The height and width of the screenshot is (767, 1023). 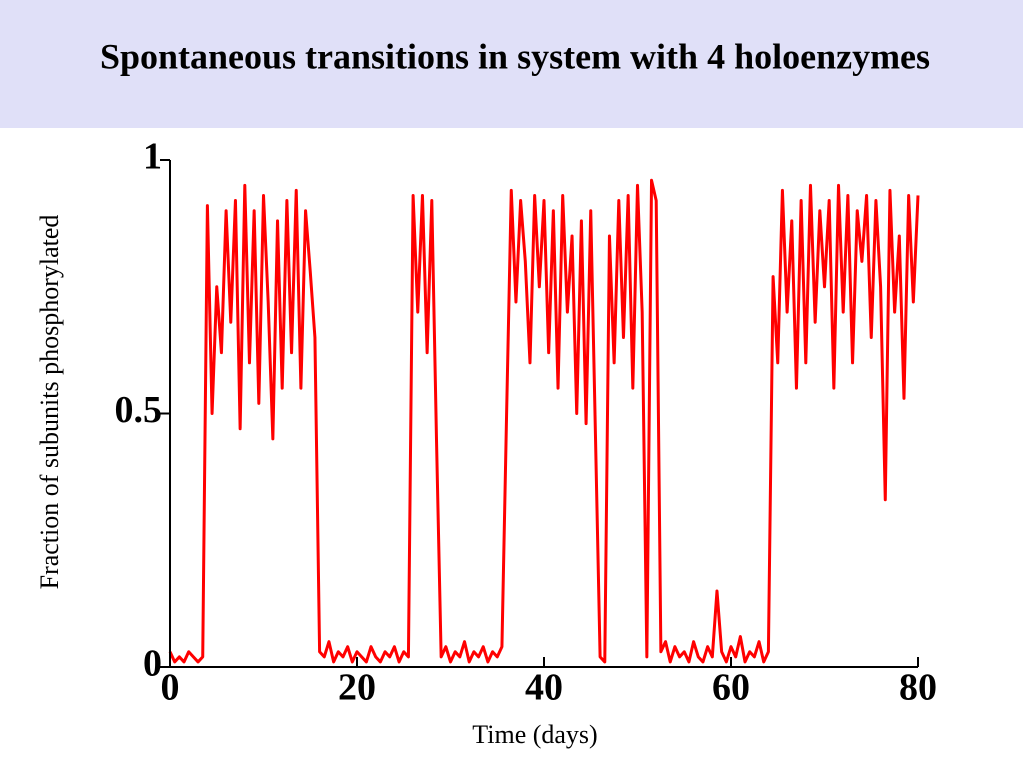 I want to click on y-tick-label: 1, so click(x=152, y=157).